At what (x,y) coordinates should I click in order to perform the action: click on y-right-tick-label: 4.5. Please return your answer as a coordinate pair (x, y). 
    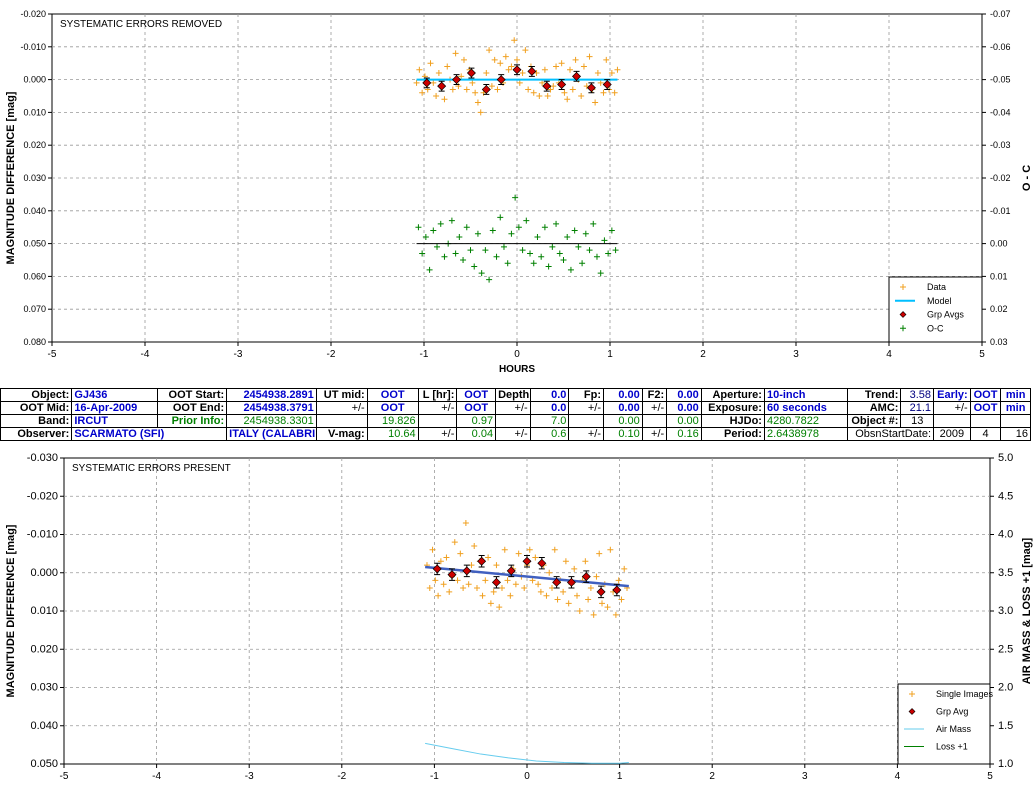
    Looking at the image, I should click on (1005, 496).